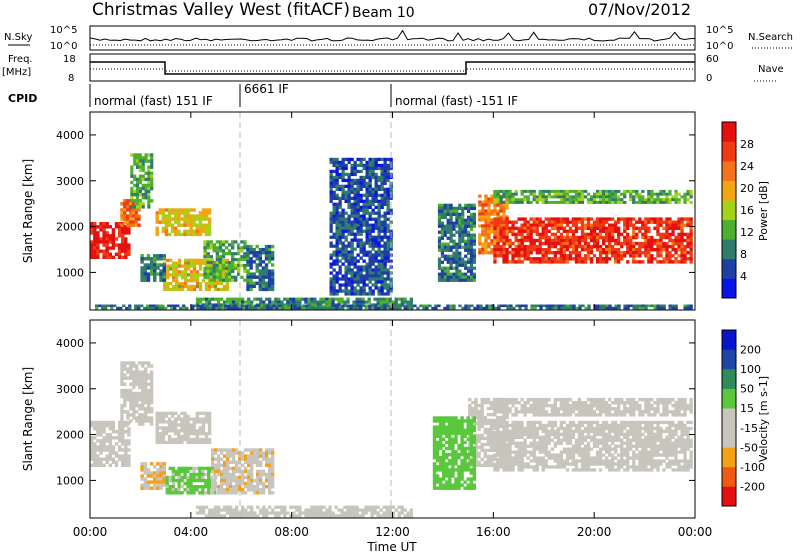  I want to click on freq-trace, so click(392, 68).